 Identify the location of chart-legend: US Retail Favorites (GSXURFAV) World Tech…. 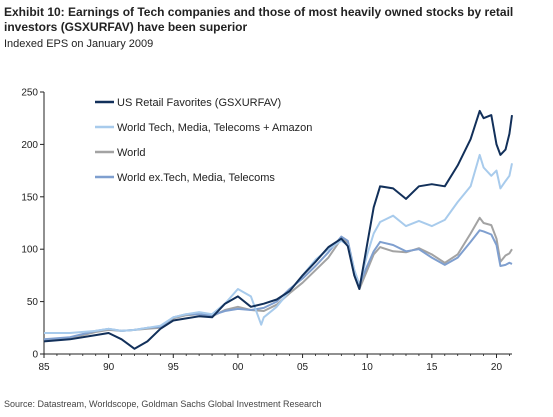
(203, 140).